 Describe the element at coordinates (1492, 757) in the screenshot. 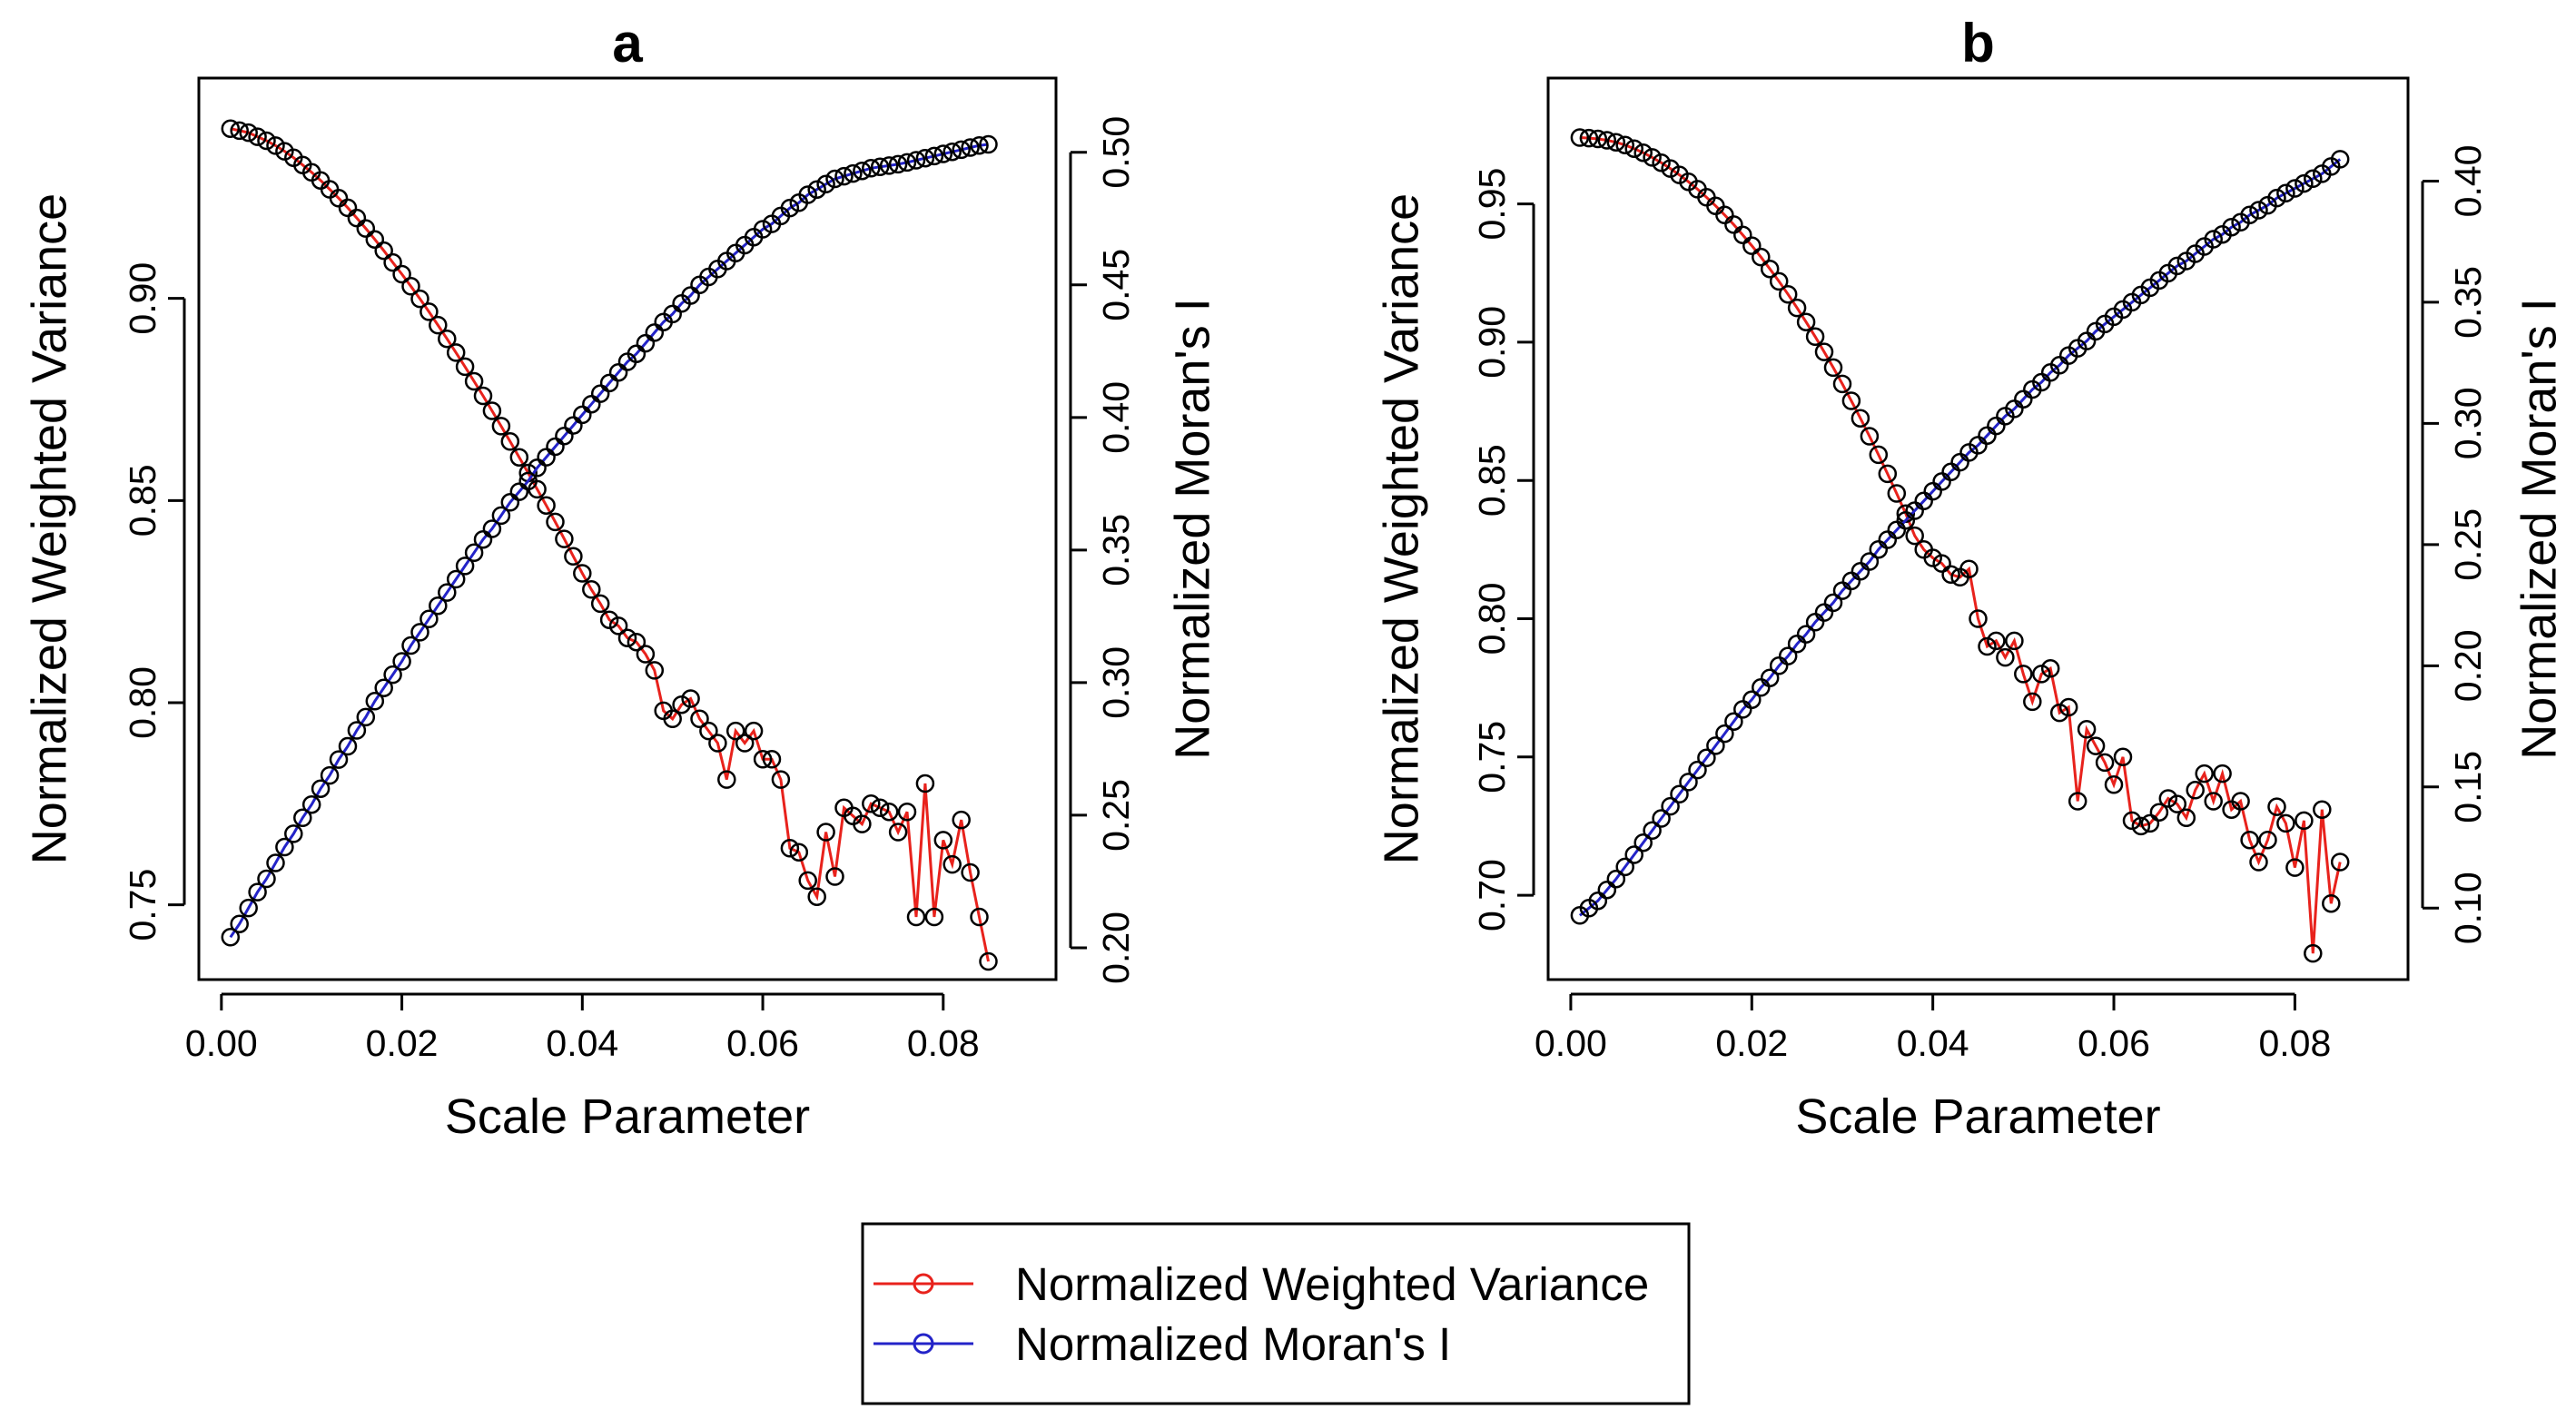

I see `y-tick-label: 0.75` at that location.